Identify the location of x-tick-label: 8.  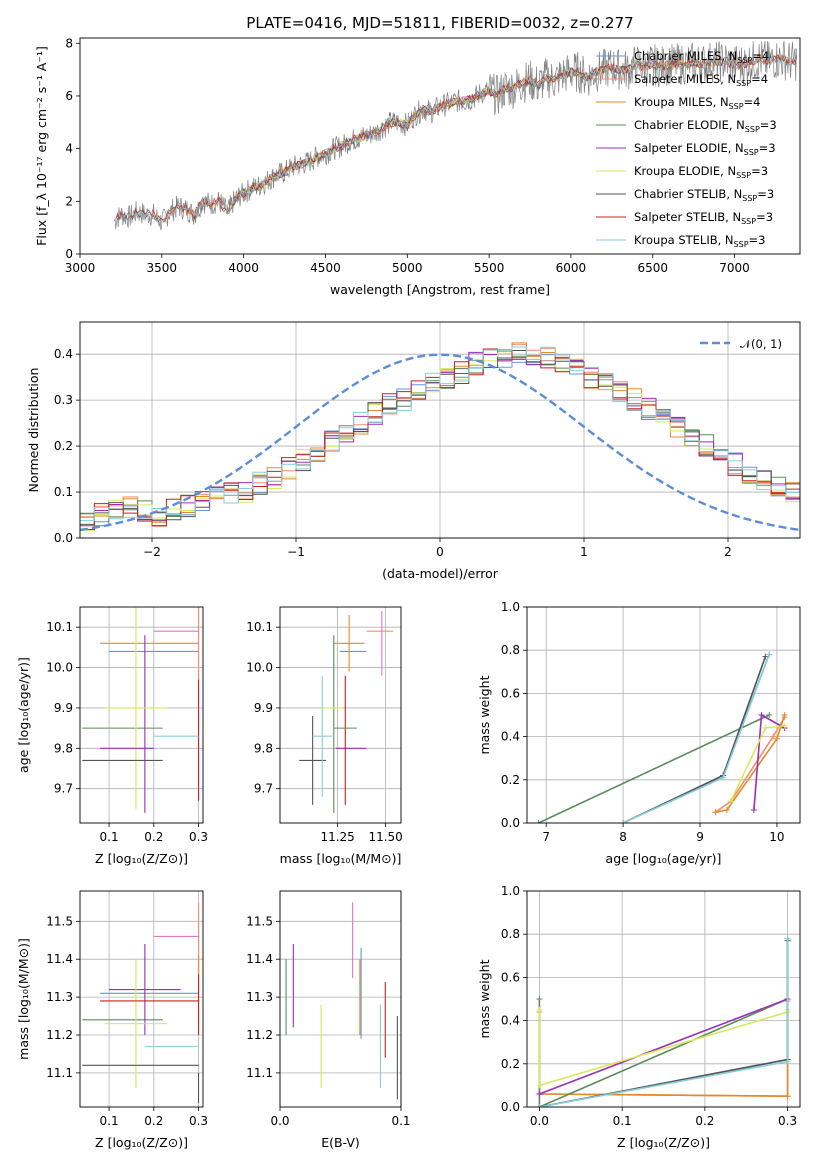
(623, 837).